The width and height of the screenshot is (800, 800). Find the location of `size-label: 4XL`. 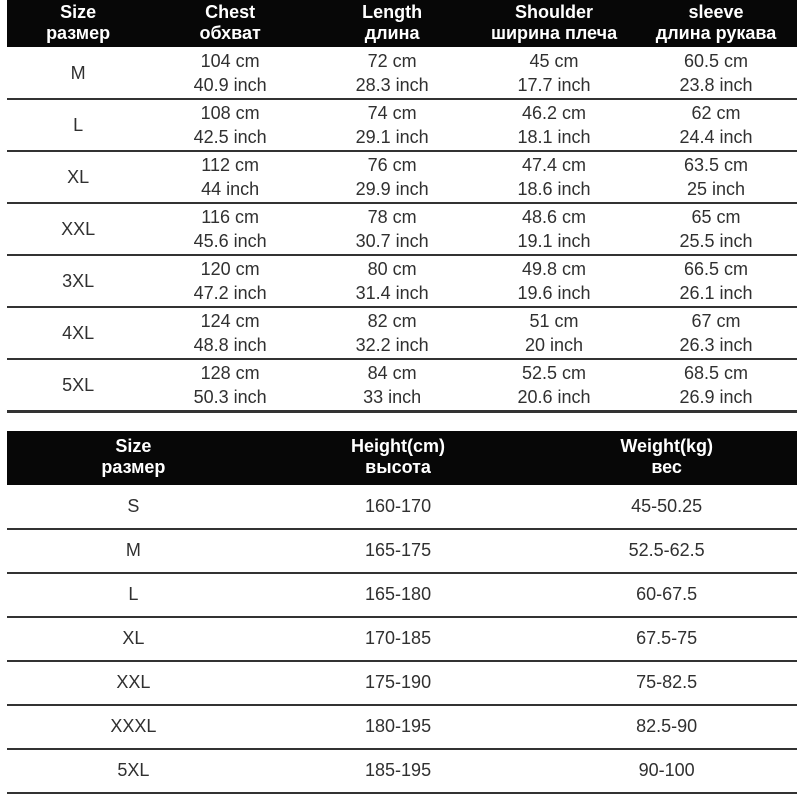

size-label: 4XL is located at coordinates (78, 333).